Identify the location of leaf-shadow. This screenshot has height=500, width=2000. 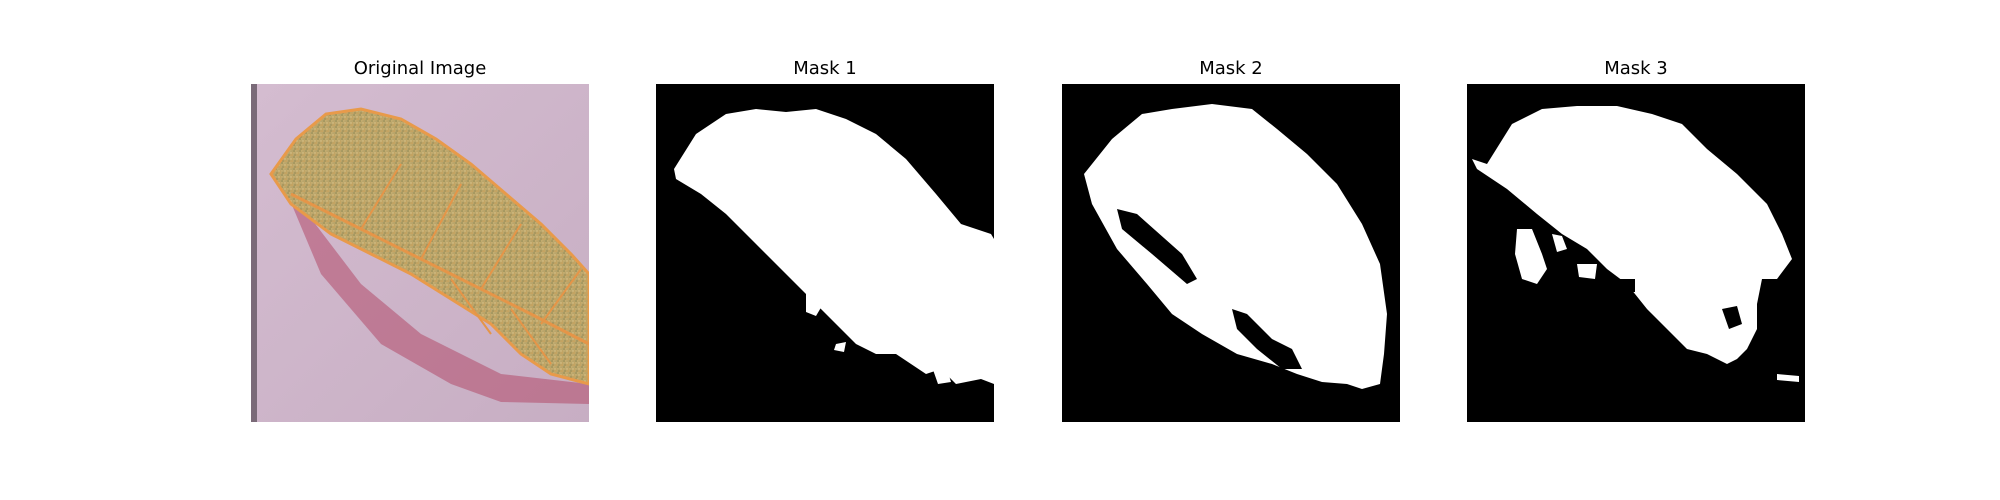
(435, 291).